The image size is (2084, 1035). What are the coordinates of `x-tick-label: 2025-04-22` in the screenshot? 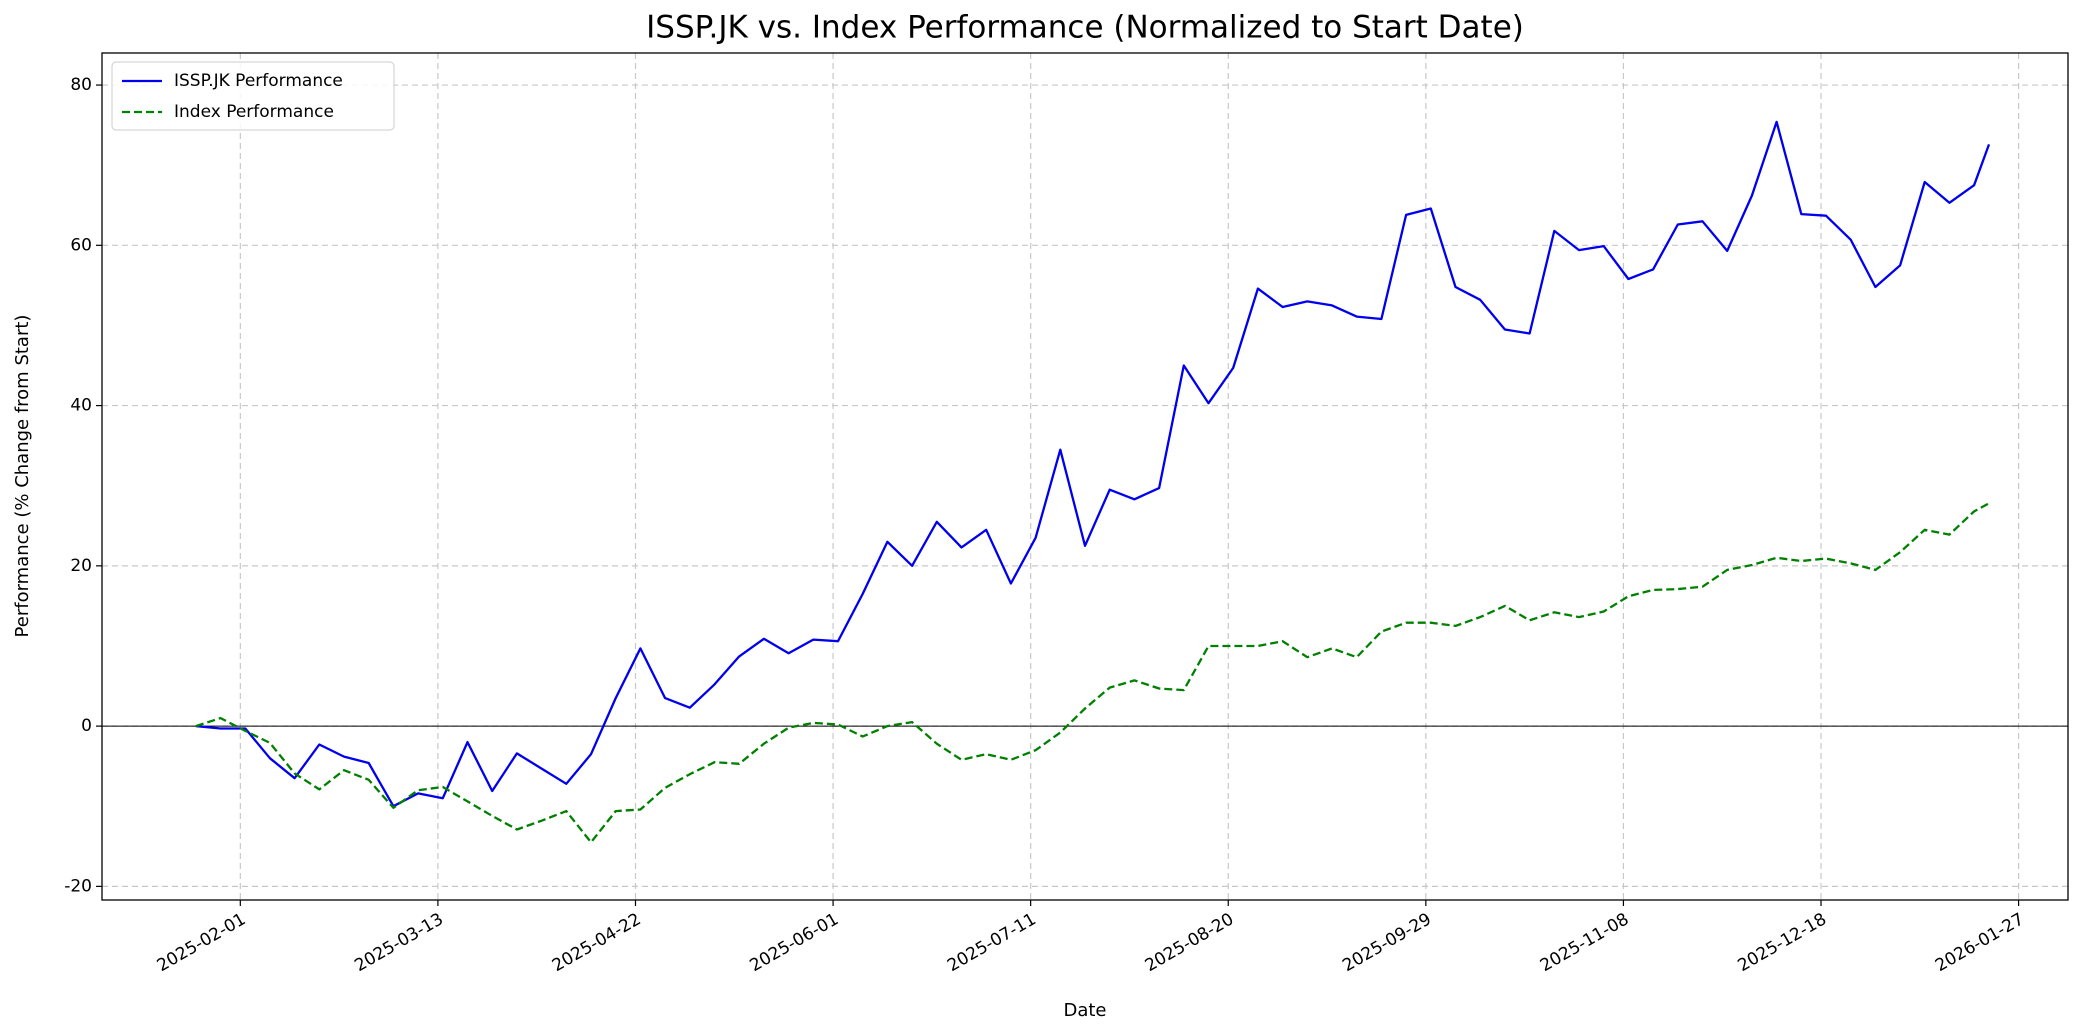 It's located at (597, 942).